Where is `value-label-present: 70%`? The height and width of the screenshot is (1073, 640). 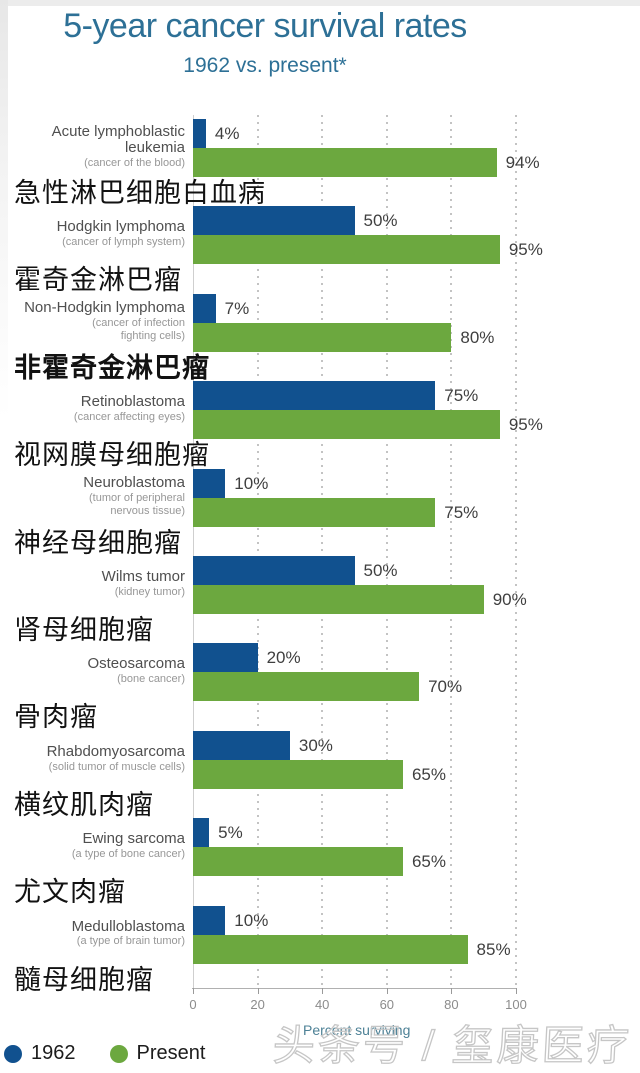
value-label-present: 70% is located at coordinates (445, 687).